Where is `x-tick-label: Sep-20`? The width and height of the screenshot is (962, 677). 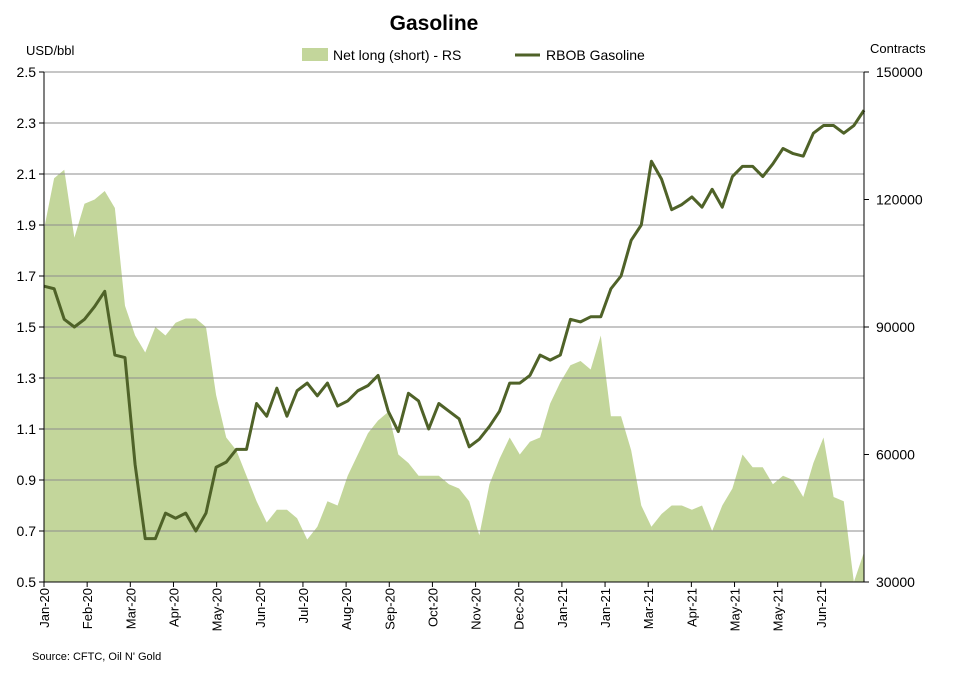
x-tick-label: Sep-20 is located at coordinates (389, 609).